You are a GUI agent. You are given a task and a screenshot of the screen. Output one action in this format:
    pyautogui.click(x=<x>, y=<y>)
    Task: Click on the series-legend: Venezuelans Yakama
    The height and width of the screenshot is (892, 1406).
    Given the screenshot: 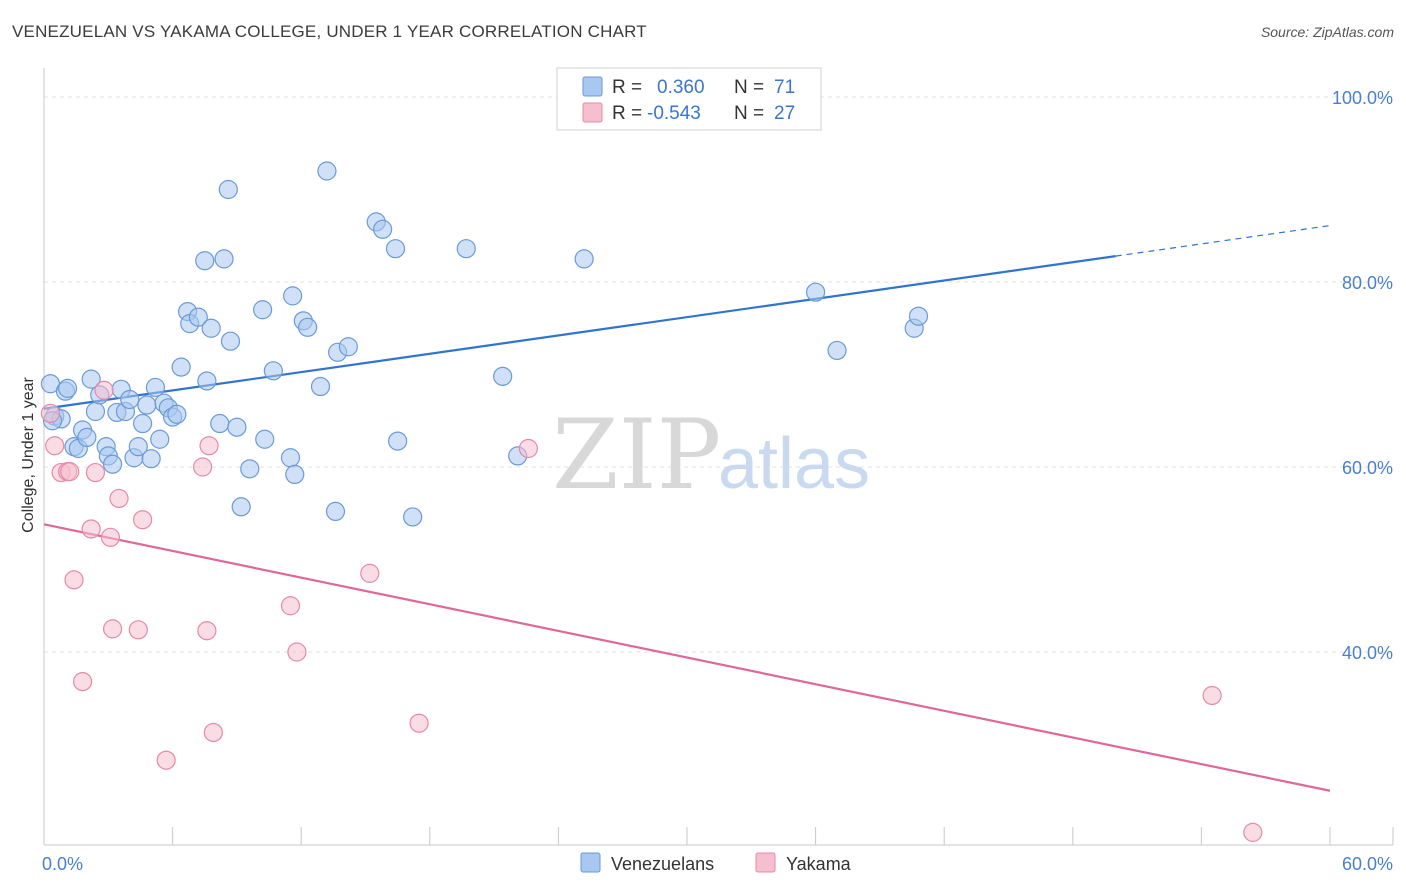 What is the action you would take?
    pyautogui.click(x=716, y=863)
    